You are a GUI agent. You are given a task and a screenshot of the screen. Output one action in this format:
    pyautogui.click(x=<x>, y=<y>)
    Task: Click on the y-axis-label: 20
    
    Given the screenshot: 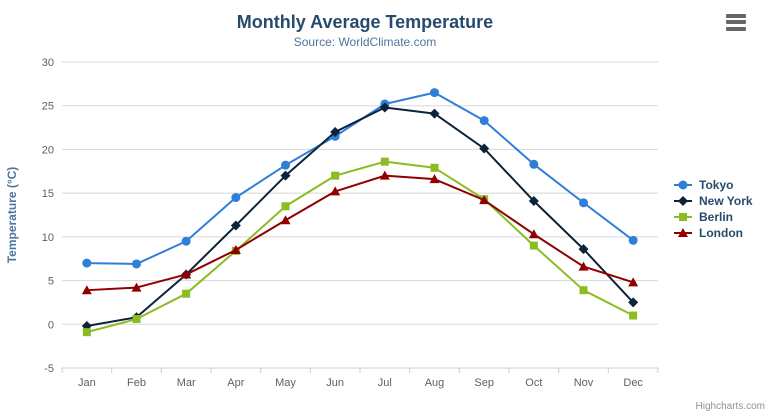 What is the action you would take?
    pyautogui.click(x=48, y=150)
    